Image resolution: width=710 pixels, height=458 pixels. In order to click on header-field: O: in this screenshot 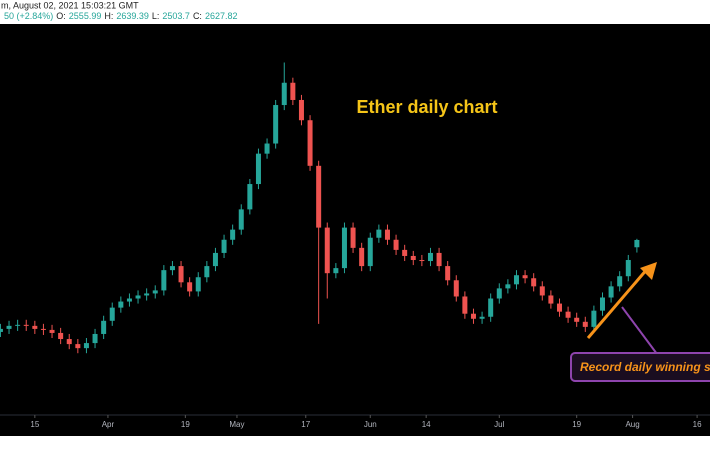, I will do `click(61, 16)`.